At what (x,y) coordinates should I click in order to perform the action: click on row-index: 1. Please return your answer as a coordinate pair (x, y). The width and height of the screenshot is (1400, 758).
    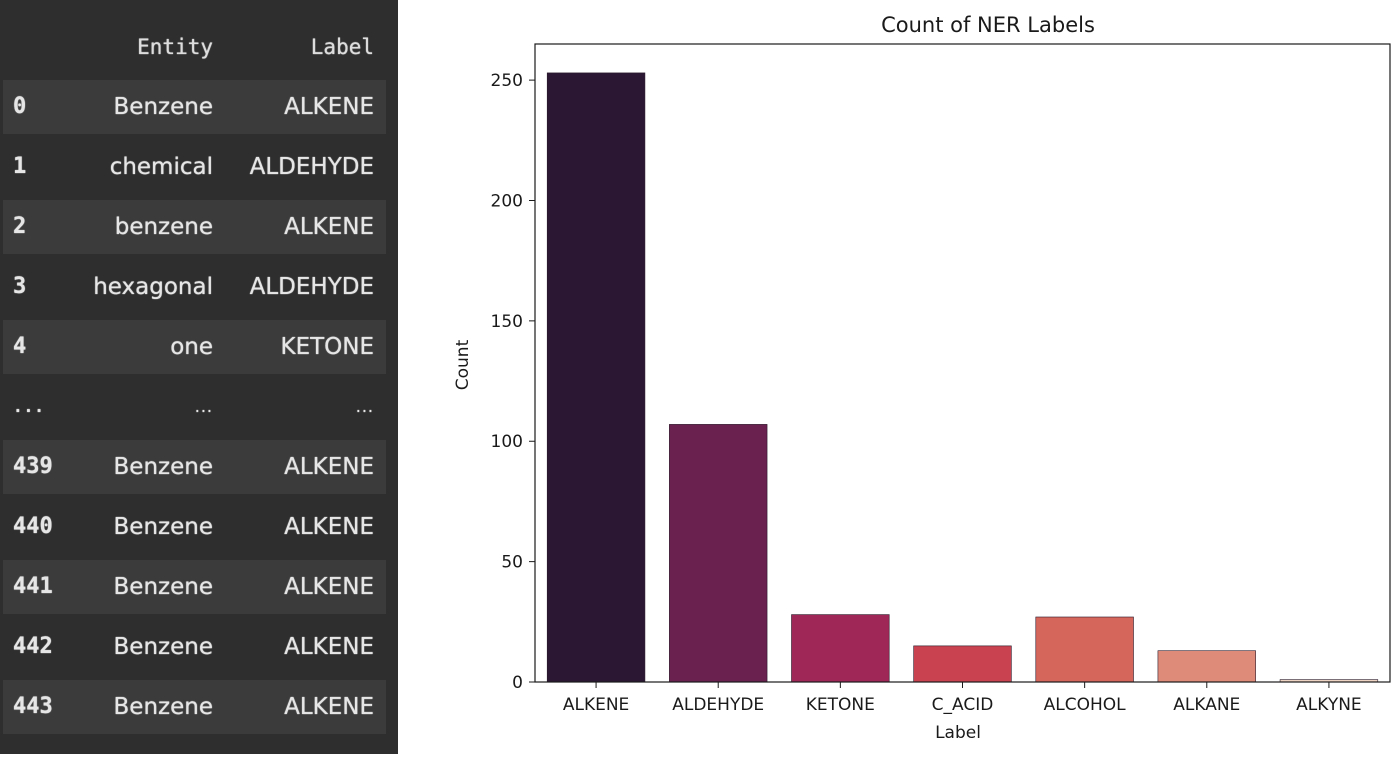
    Looking at the image, I should click on (20, 166).